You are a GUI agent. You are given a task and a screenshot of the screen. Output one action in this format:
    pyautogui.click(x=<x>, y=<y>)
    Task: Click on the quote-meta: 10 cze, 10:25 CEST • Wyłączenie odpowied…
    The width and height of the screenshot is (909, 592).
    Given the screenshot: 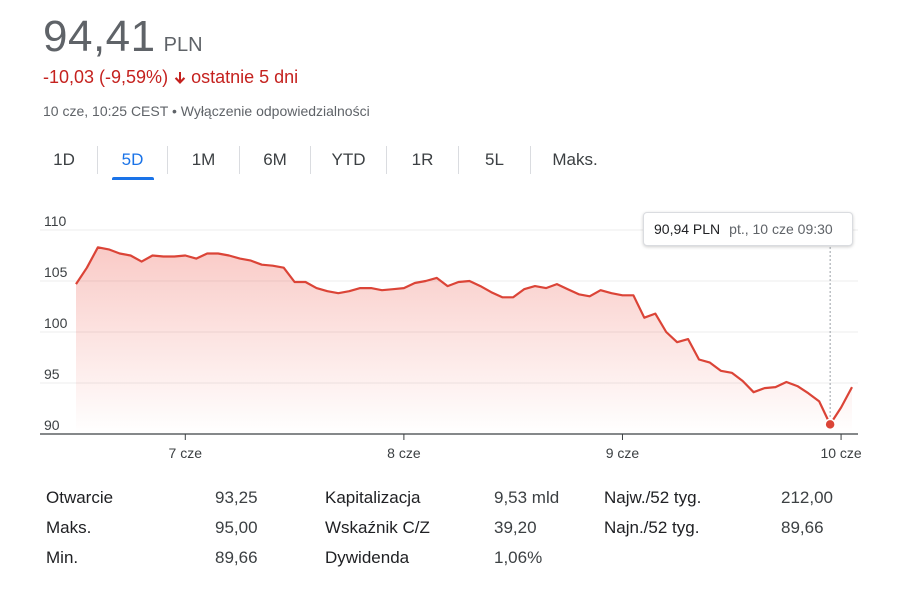 What is the action you would take?
    pyautogui.click(x=206, y=111)
    